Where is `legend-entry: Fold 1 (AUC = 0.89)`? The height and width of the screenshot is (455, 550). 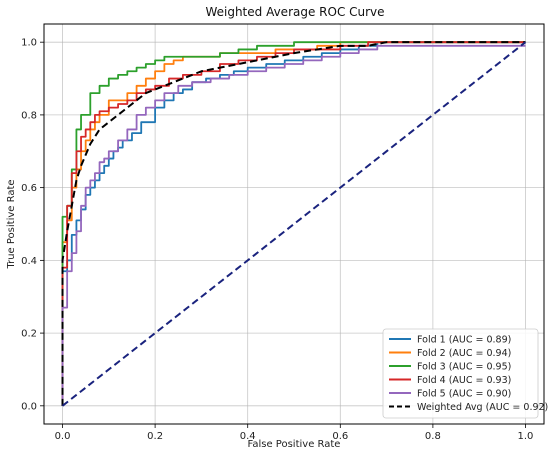
legend-entry: Fold 1 (AUC = 0.89) is located at coordinates (464, 340).